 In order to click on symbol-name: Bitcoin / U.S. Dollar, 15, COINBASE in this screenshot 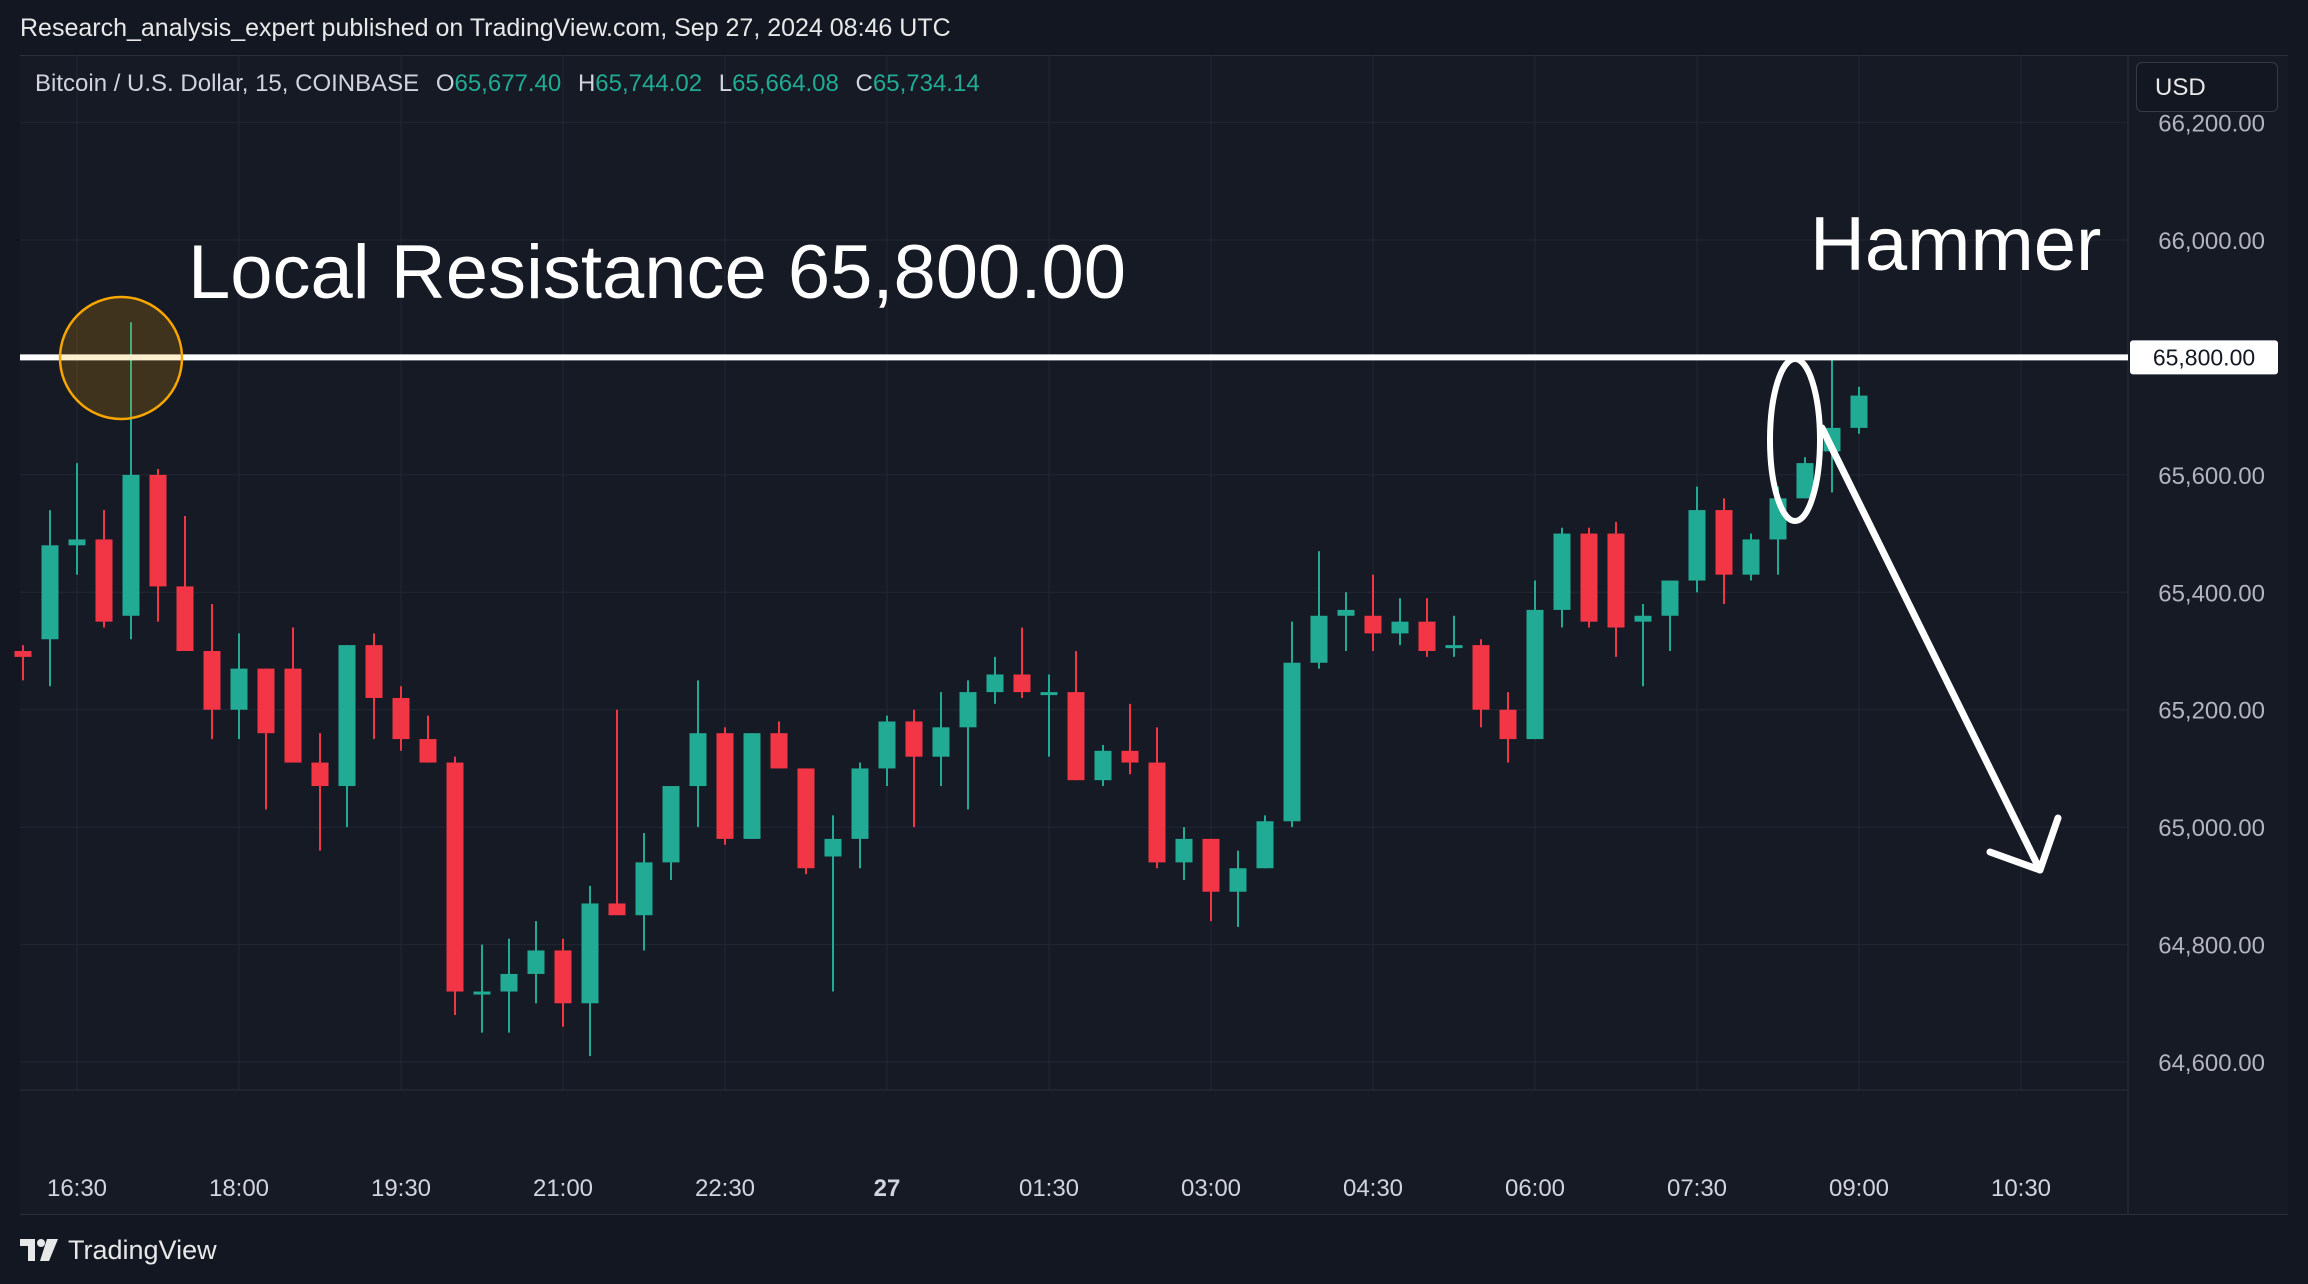, I will do `click(227, 83)`.